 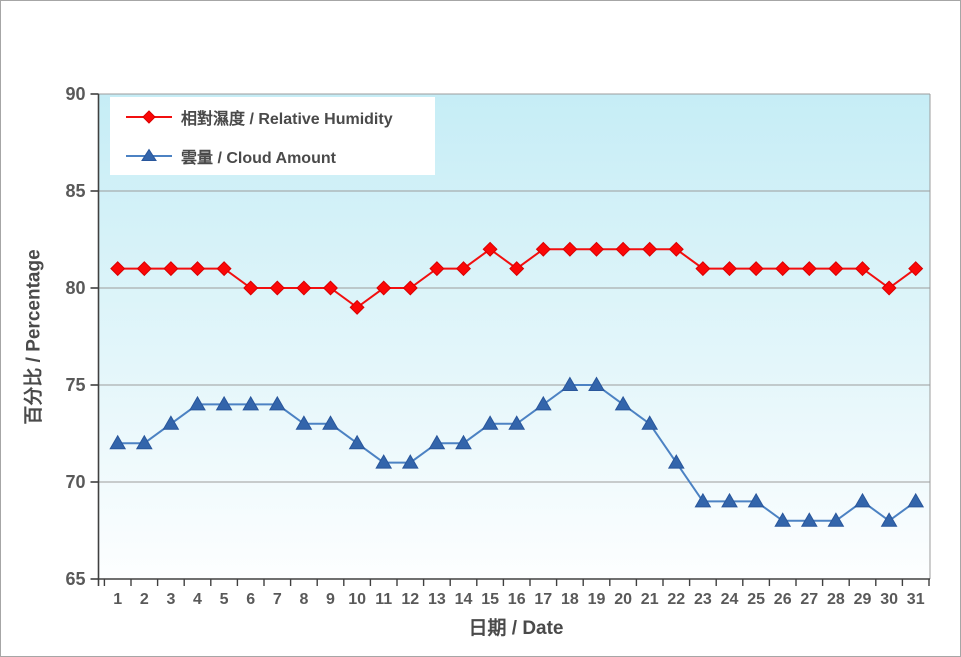 What do you see at coordinates (170, 599) in the screenshot?
I see `x-tick-label: 3` at bounding box center [170, 599].